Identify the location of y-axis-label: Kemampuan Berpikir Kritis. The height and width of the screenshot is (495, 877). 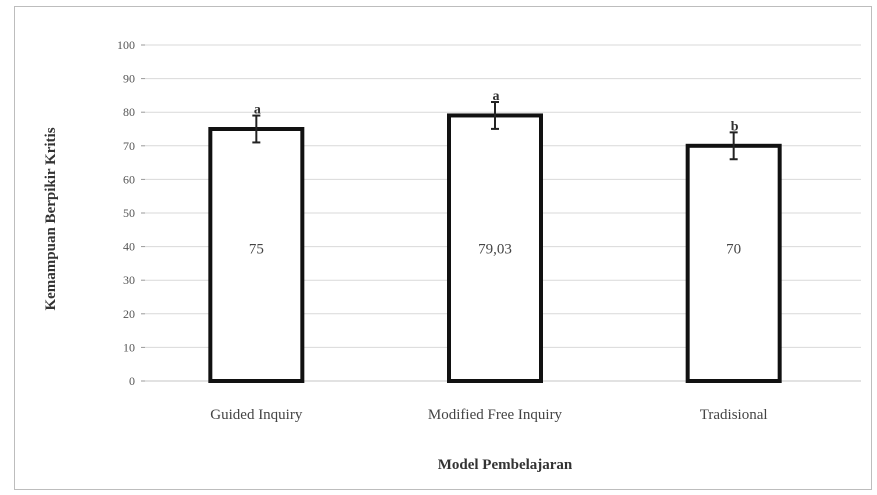
(51, 218).